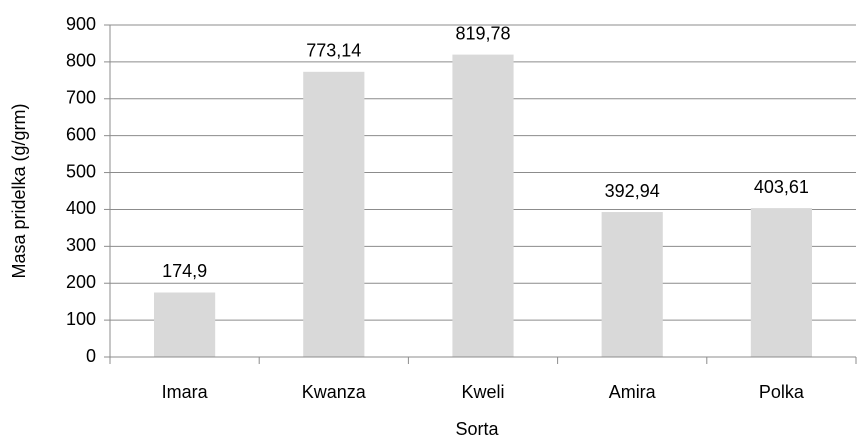 The width and height of the screenshot is (862, 444). I want to click on x-tick-label: Kweli, so click(482, 392).